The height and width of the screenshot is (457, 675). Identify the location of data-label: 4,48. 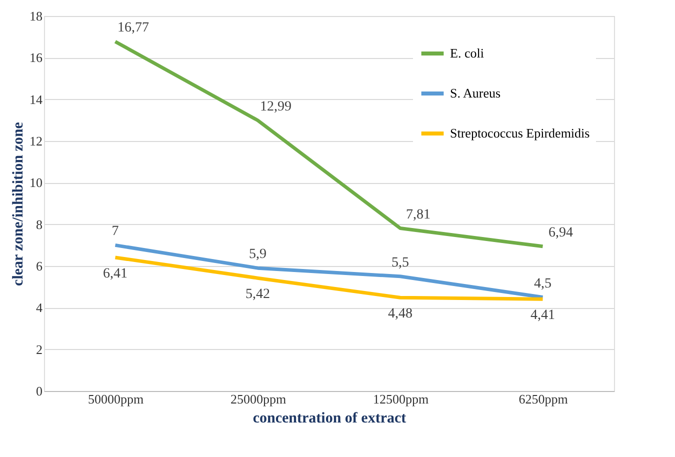
(400, 314).